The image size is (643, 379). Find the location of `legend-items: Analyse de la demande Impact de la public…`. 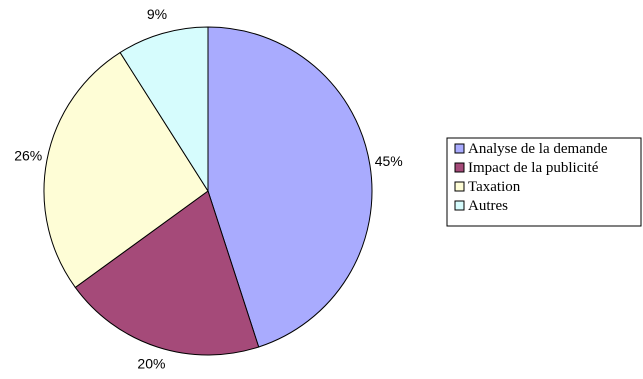

legend-items: Analyse de la demande Impact de la public… is located at coordinates (531, 177).